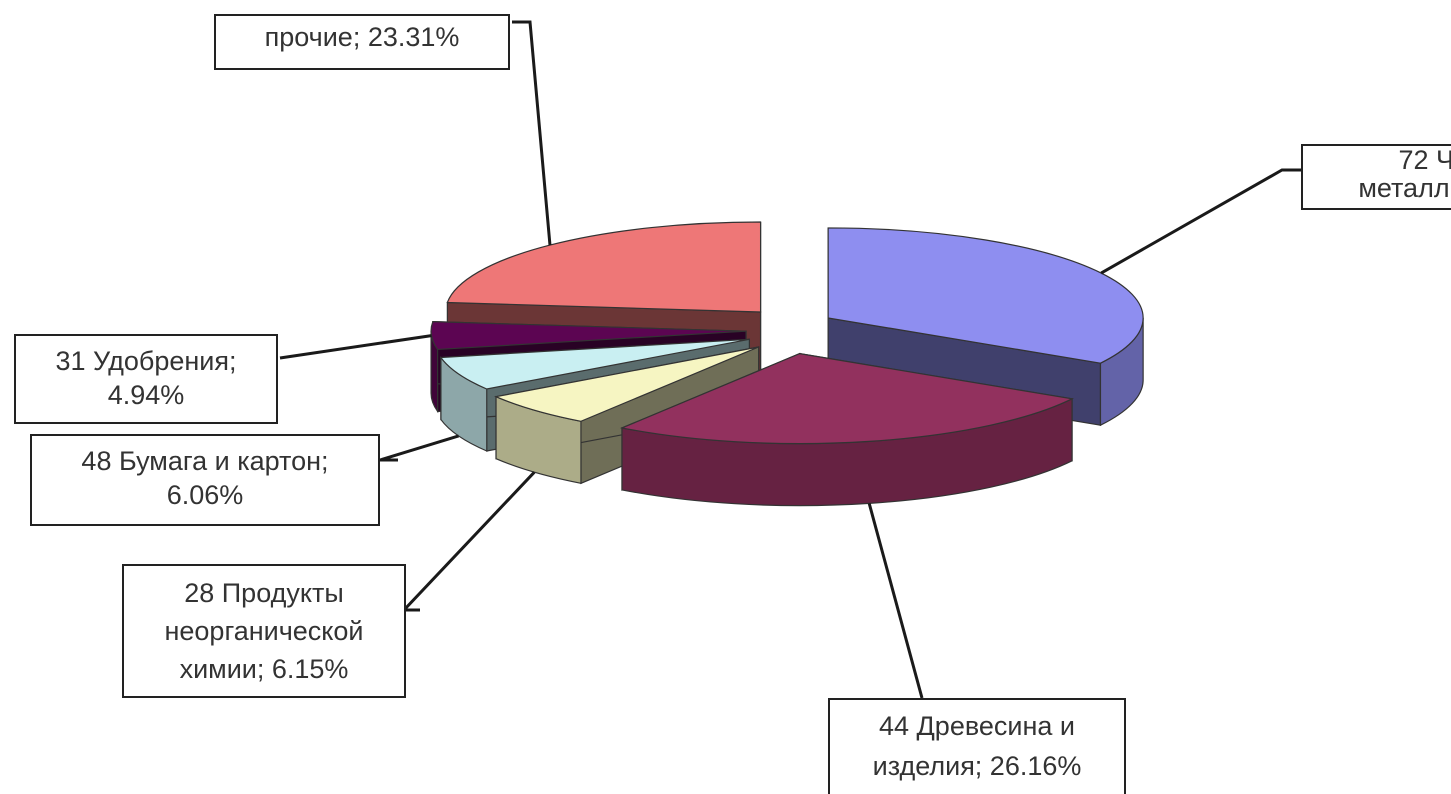 The image size is (1451, 794). I want to click on label-fertilizers-line-1: 31 Удобрения;, so click(146, 361).